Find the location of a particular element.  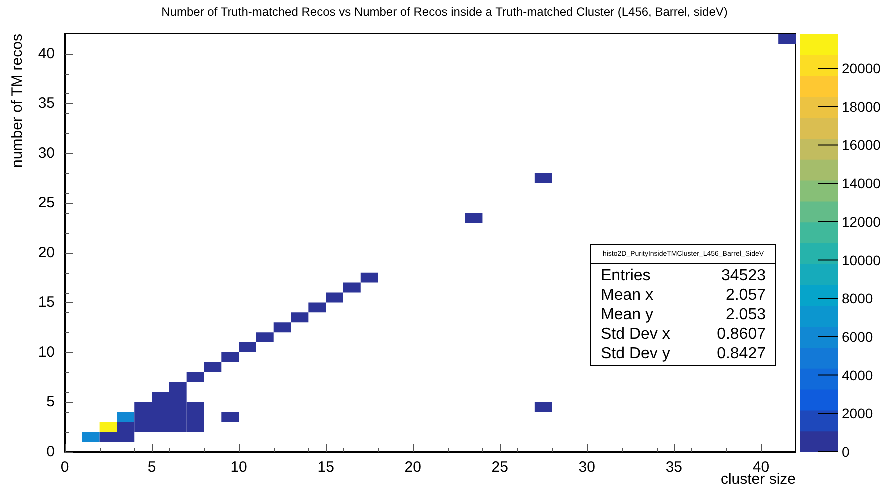

color-bar-label: 12000 is located at coordinates (862, 222).